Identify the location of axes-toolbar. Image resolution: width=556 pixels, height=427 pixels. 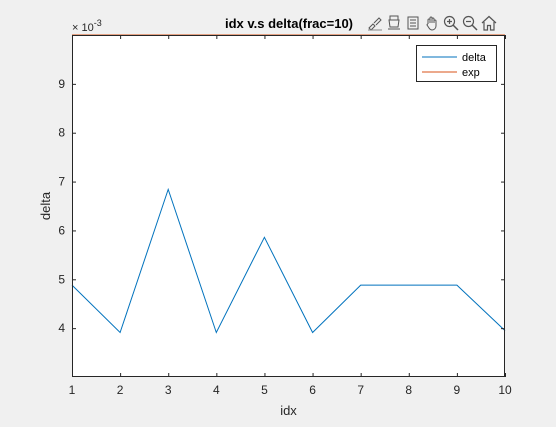
(432, 23).